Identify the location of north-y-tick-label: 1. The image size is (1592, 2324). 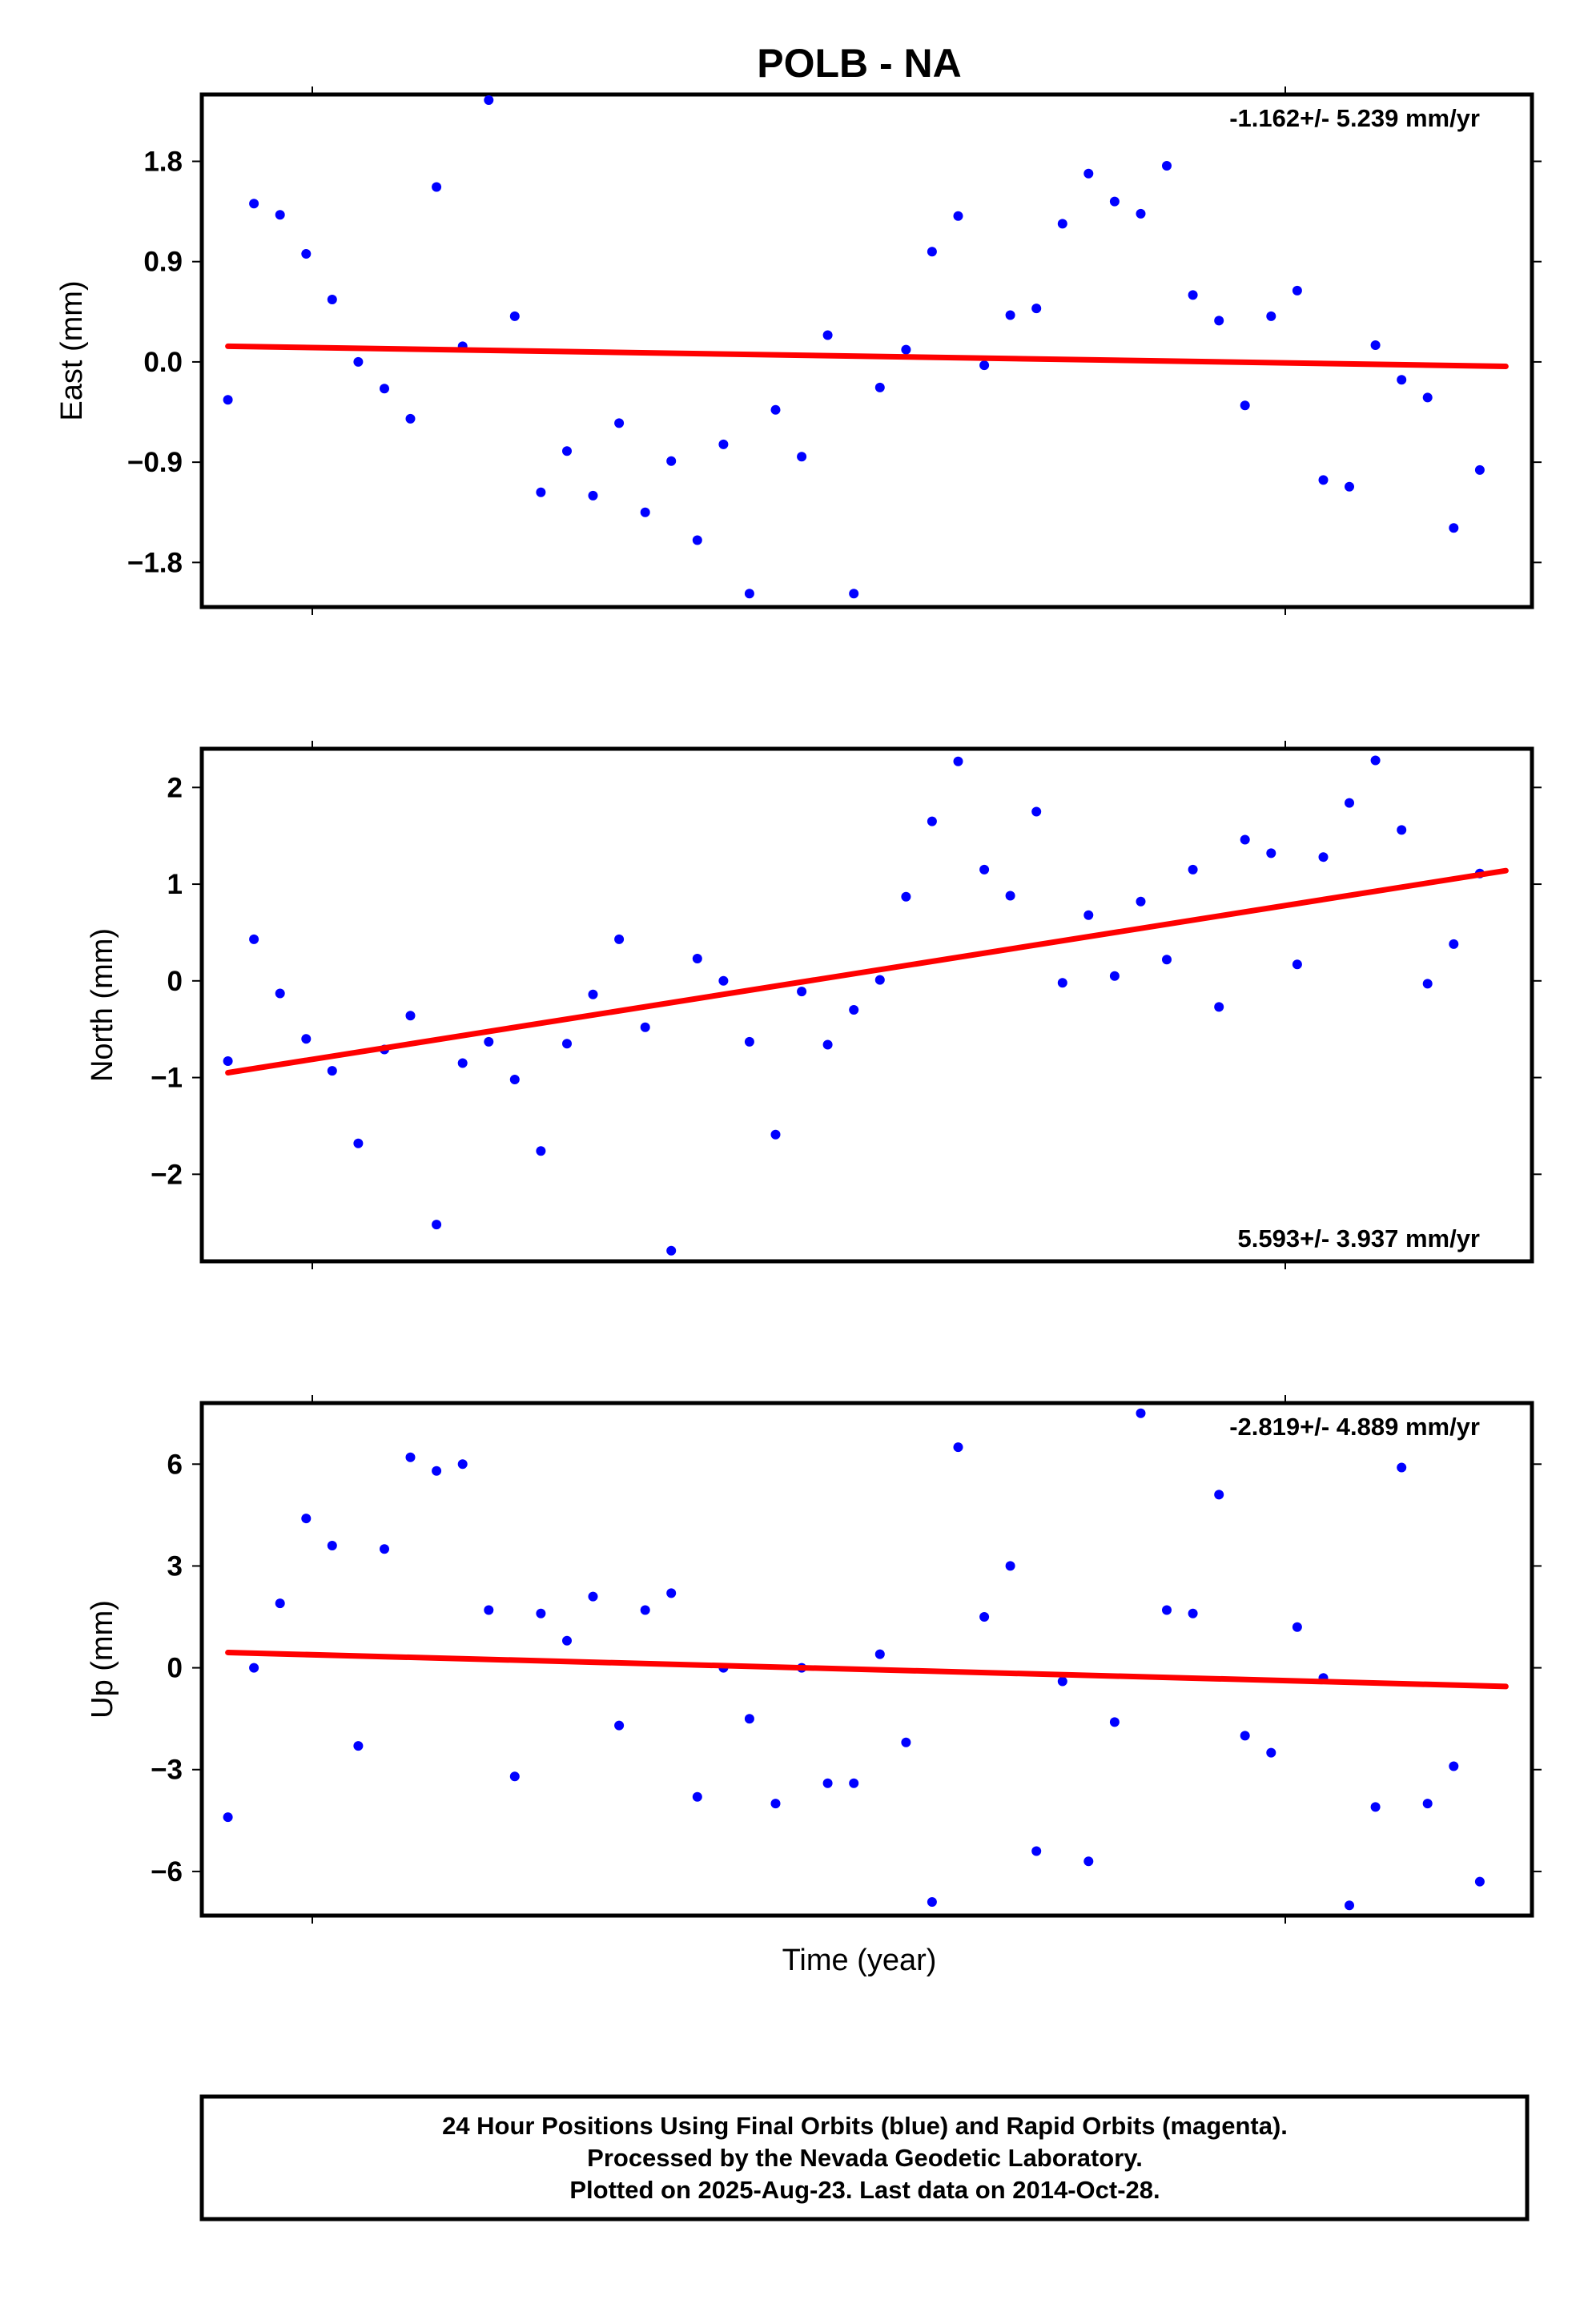
(175, 884).